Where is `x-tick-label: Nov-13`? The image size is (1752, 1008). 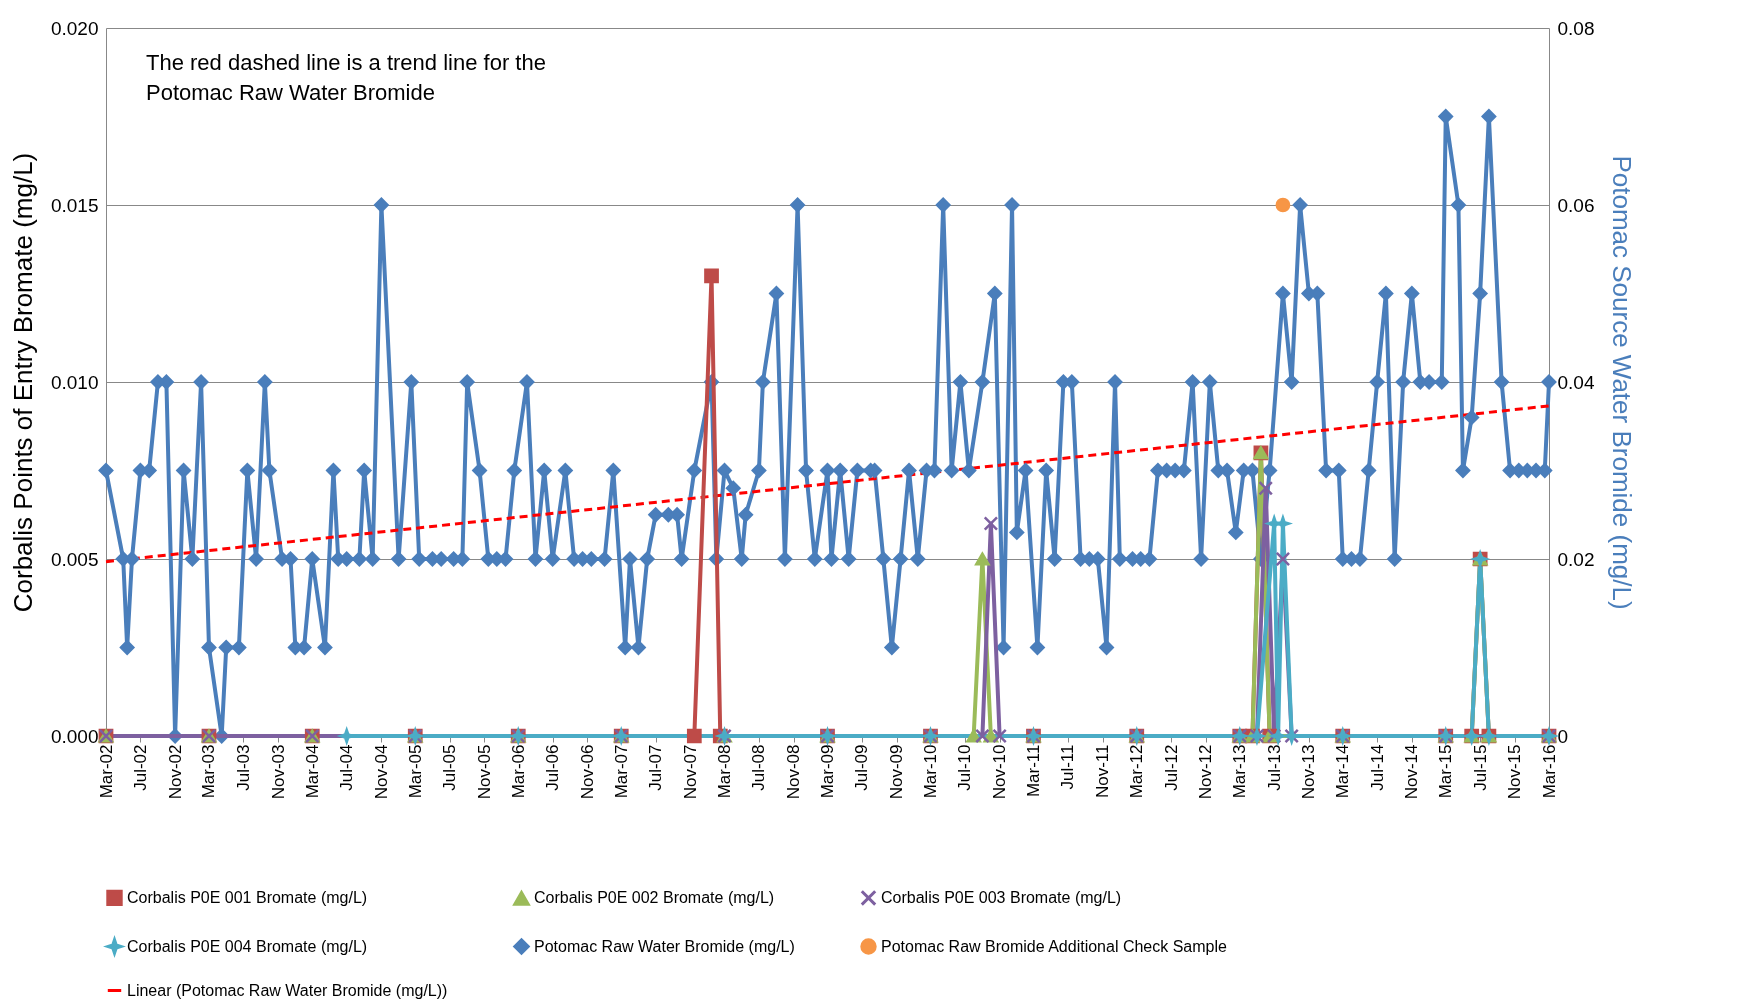 x-tick-label: Nov-13 is located at coordinates (1309, 772).